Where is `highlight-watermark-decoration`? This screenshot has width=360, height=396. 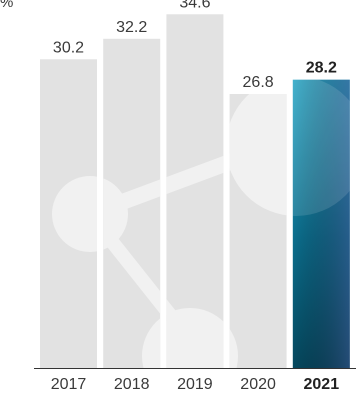 highlight-watermark-decoration is located at coordinates (321, 147).